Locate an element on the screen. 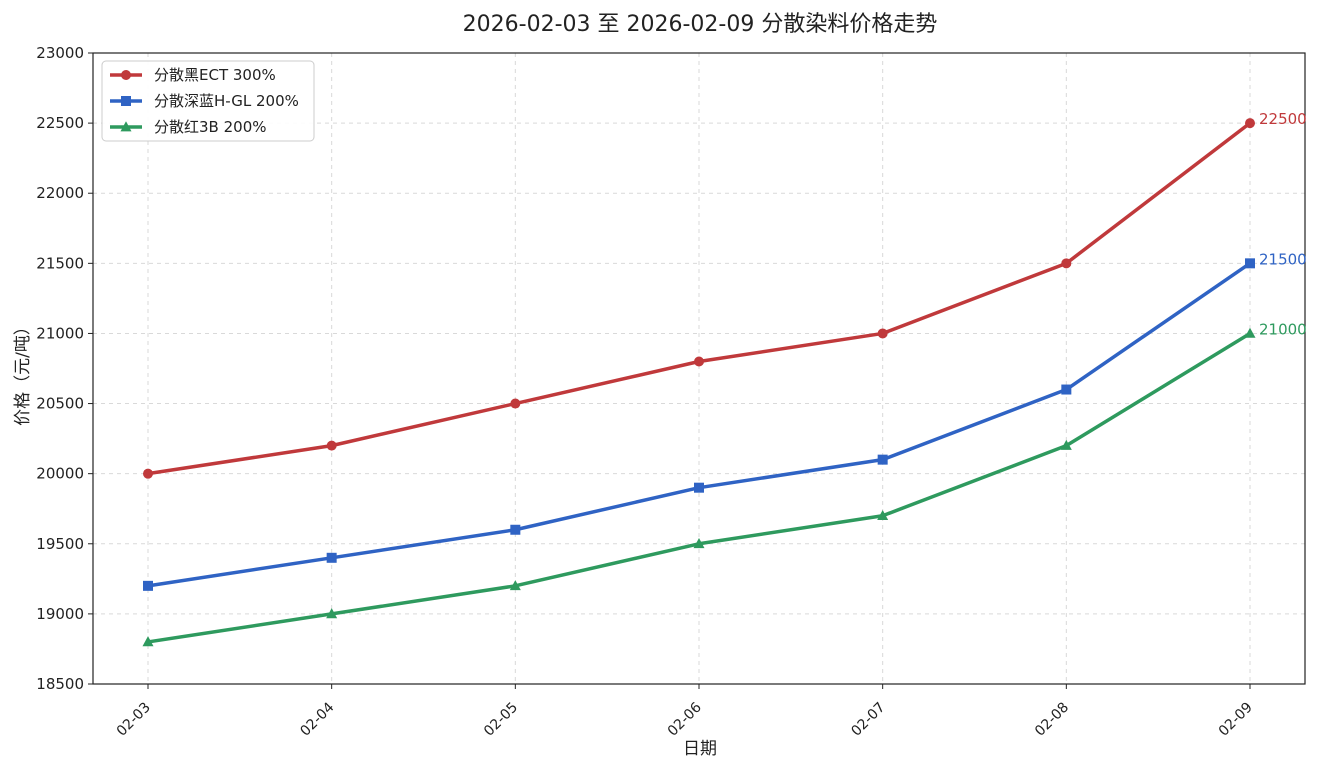  y-tick-label: 23000 is located at coordinates (60, 53).